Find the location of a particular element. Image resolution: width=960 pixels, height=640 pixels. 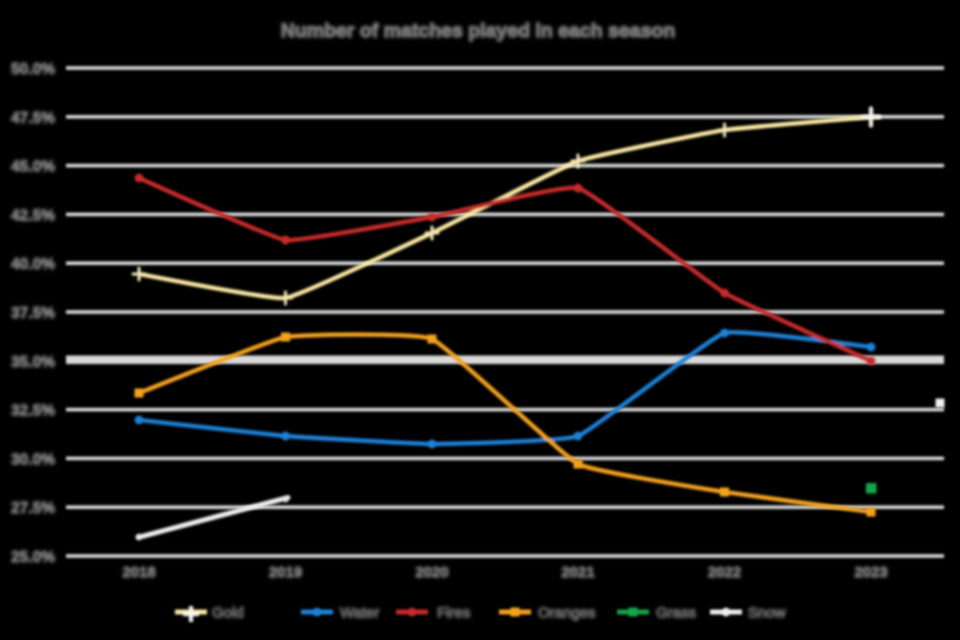

svg-text: 32.5% is located at coordinates (33, 411).